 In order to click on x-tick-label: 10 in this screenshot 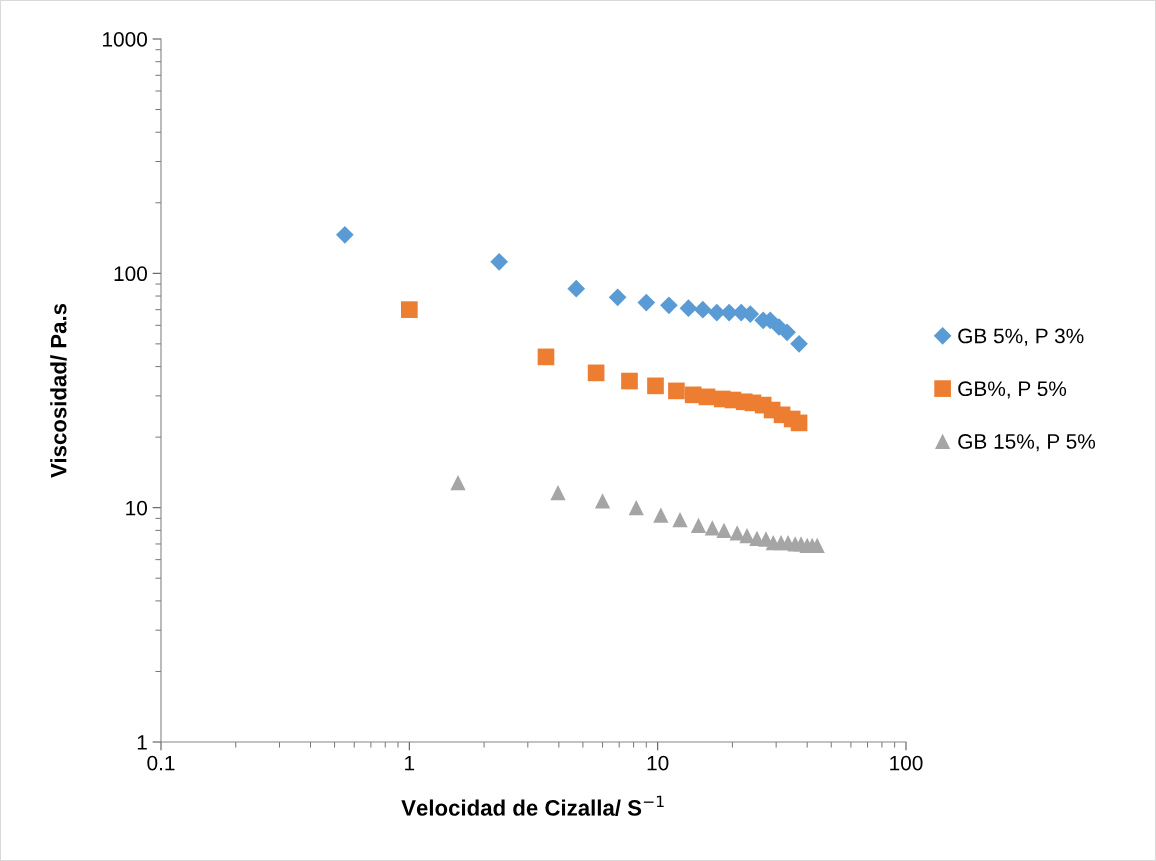, I will do `click(658, 763)`.